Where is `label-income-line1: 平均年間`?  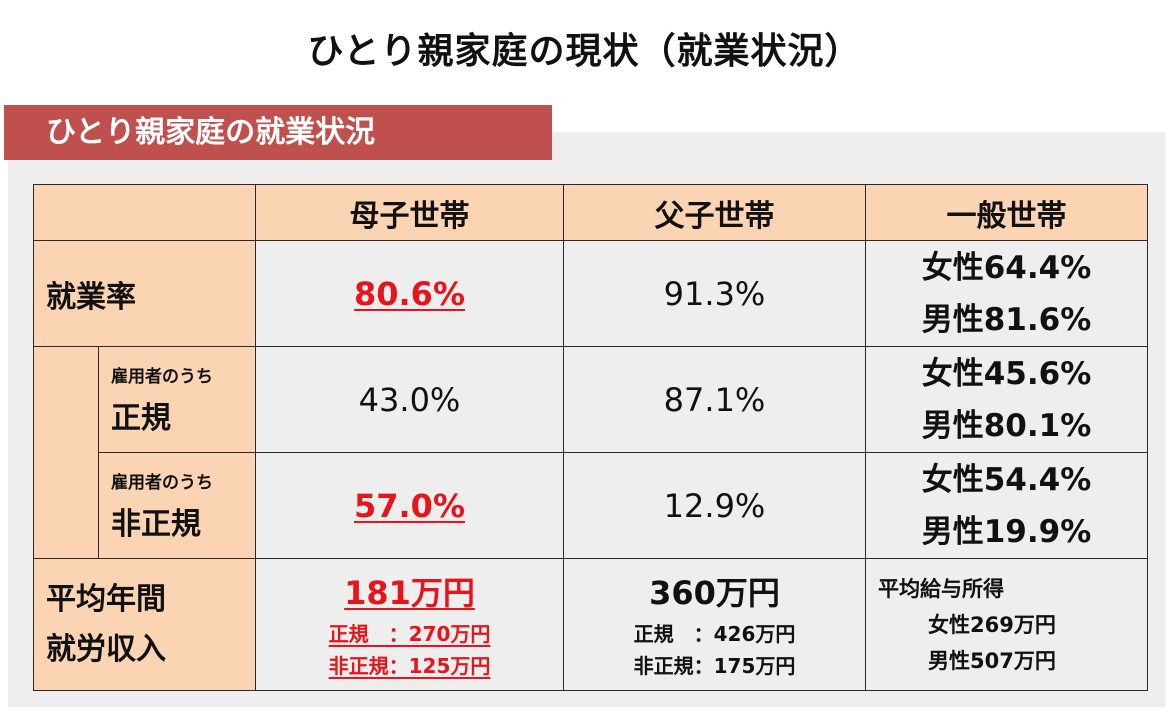
label-income-line1: 平均年間 is located at coordinates (106, 599).